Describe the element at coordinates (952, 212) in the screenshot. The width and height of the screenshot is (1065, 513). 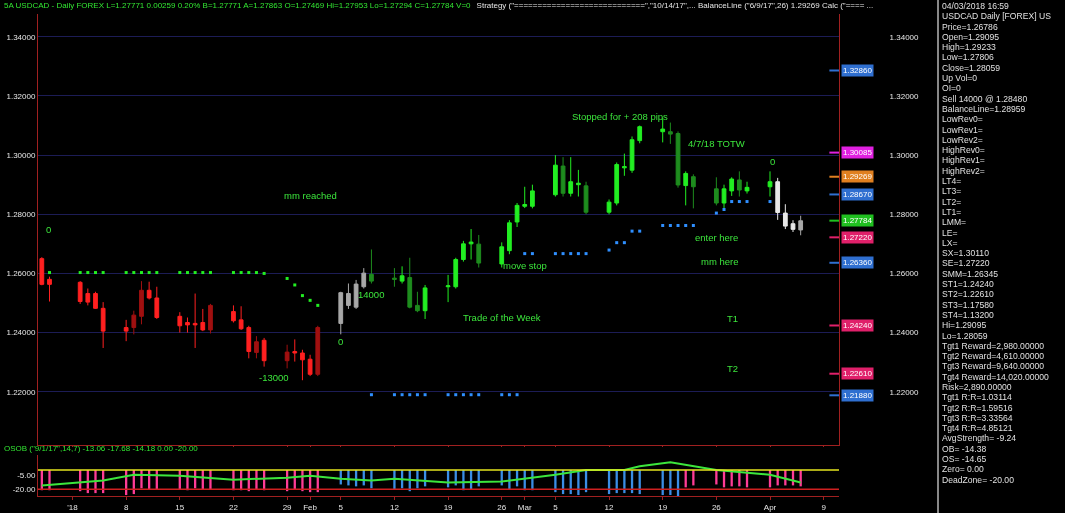
I see `text: LT1=` at that location.